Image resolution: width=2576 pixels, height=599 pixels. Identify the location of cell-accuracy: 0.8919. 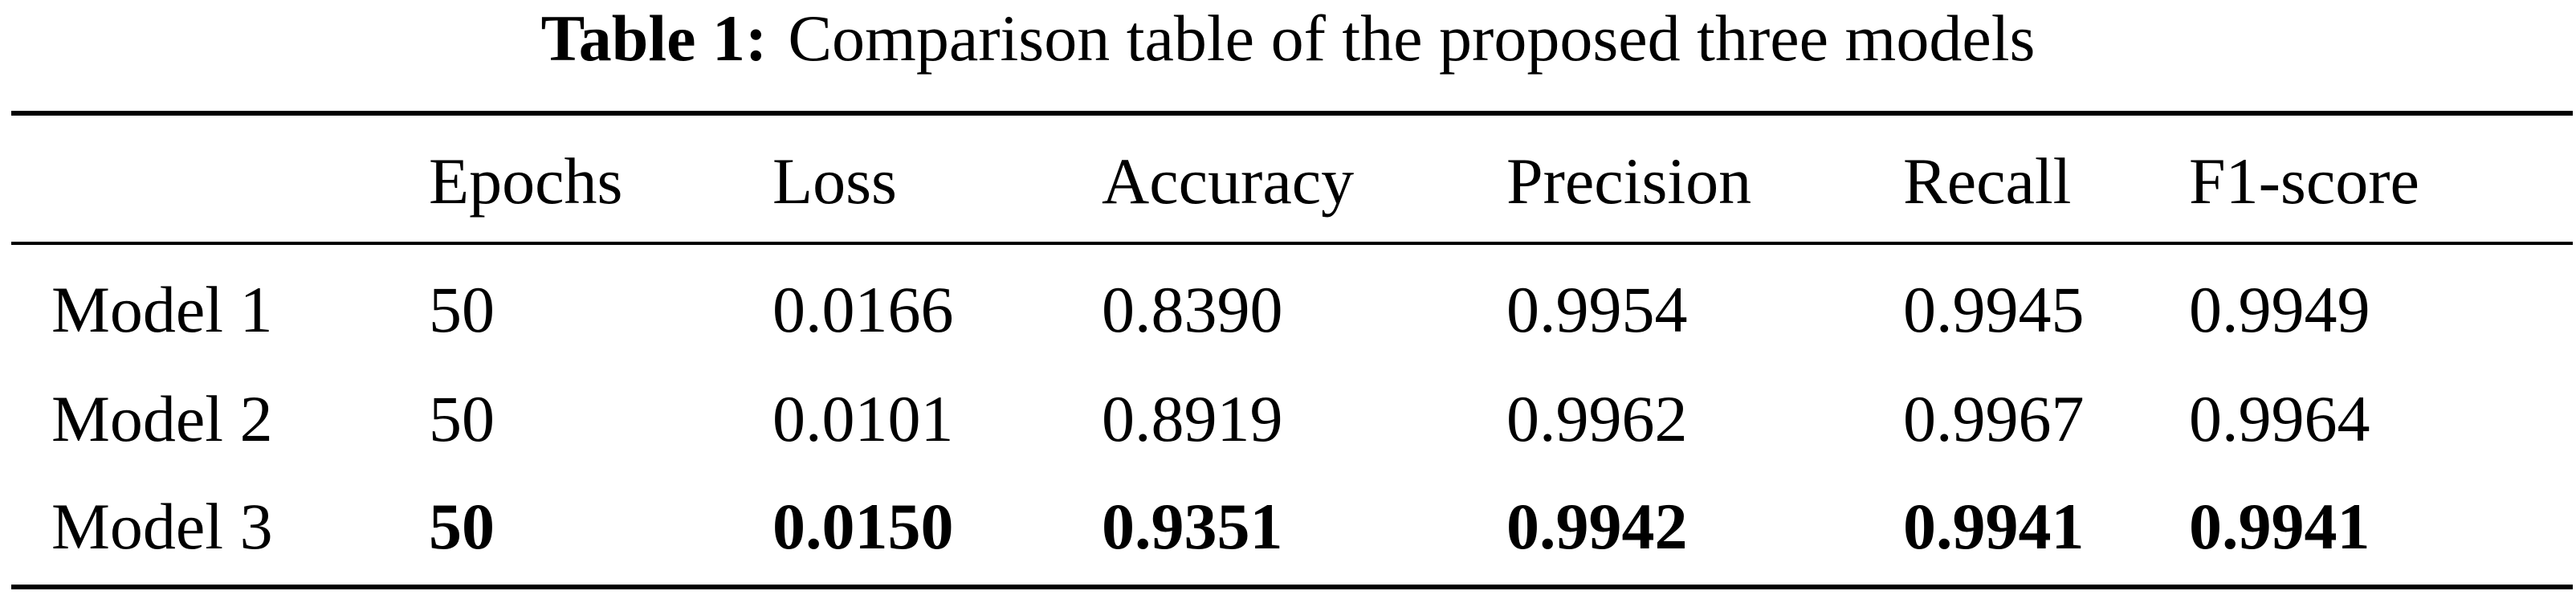
(1192, 418).